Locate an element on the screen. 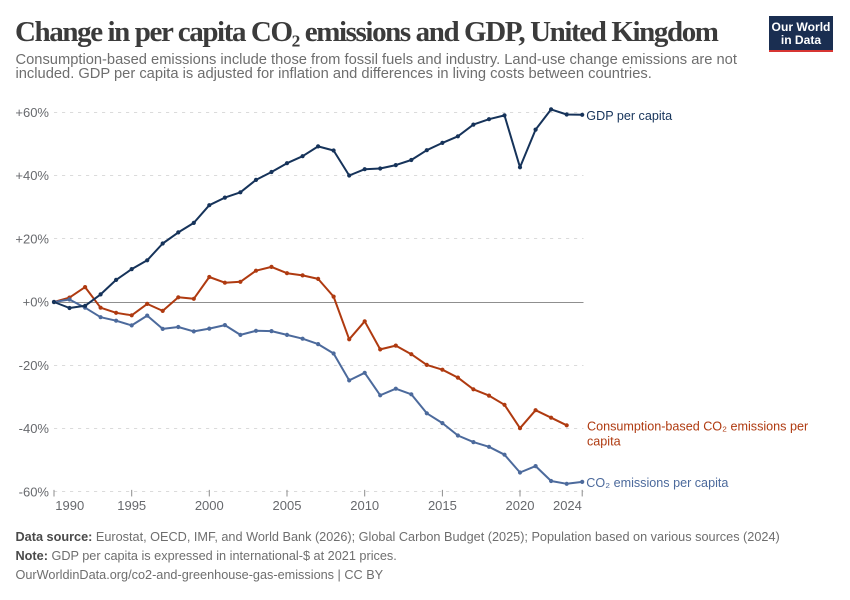  svg-text: 1995 is located at coordinates (131, 505).